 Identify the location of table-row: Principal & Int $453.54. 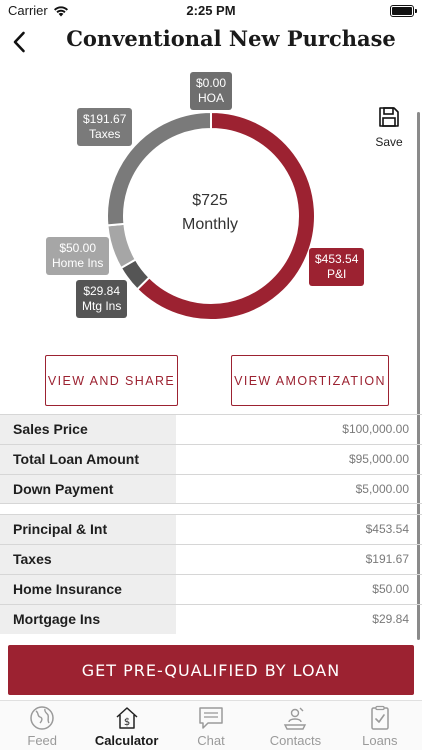
(211, 529).